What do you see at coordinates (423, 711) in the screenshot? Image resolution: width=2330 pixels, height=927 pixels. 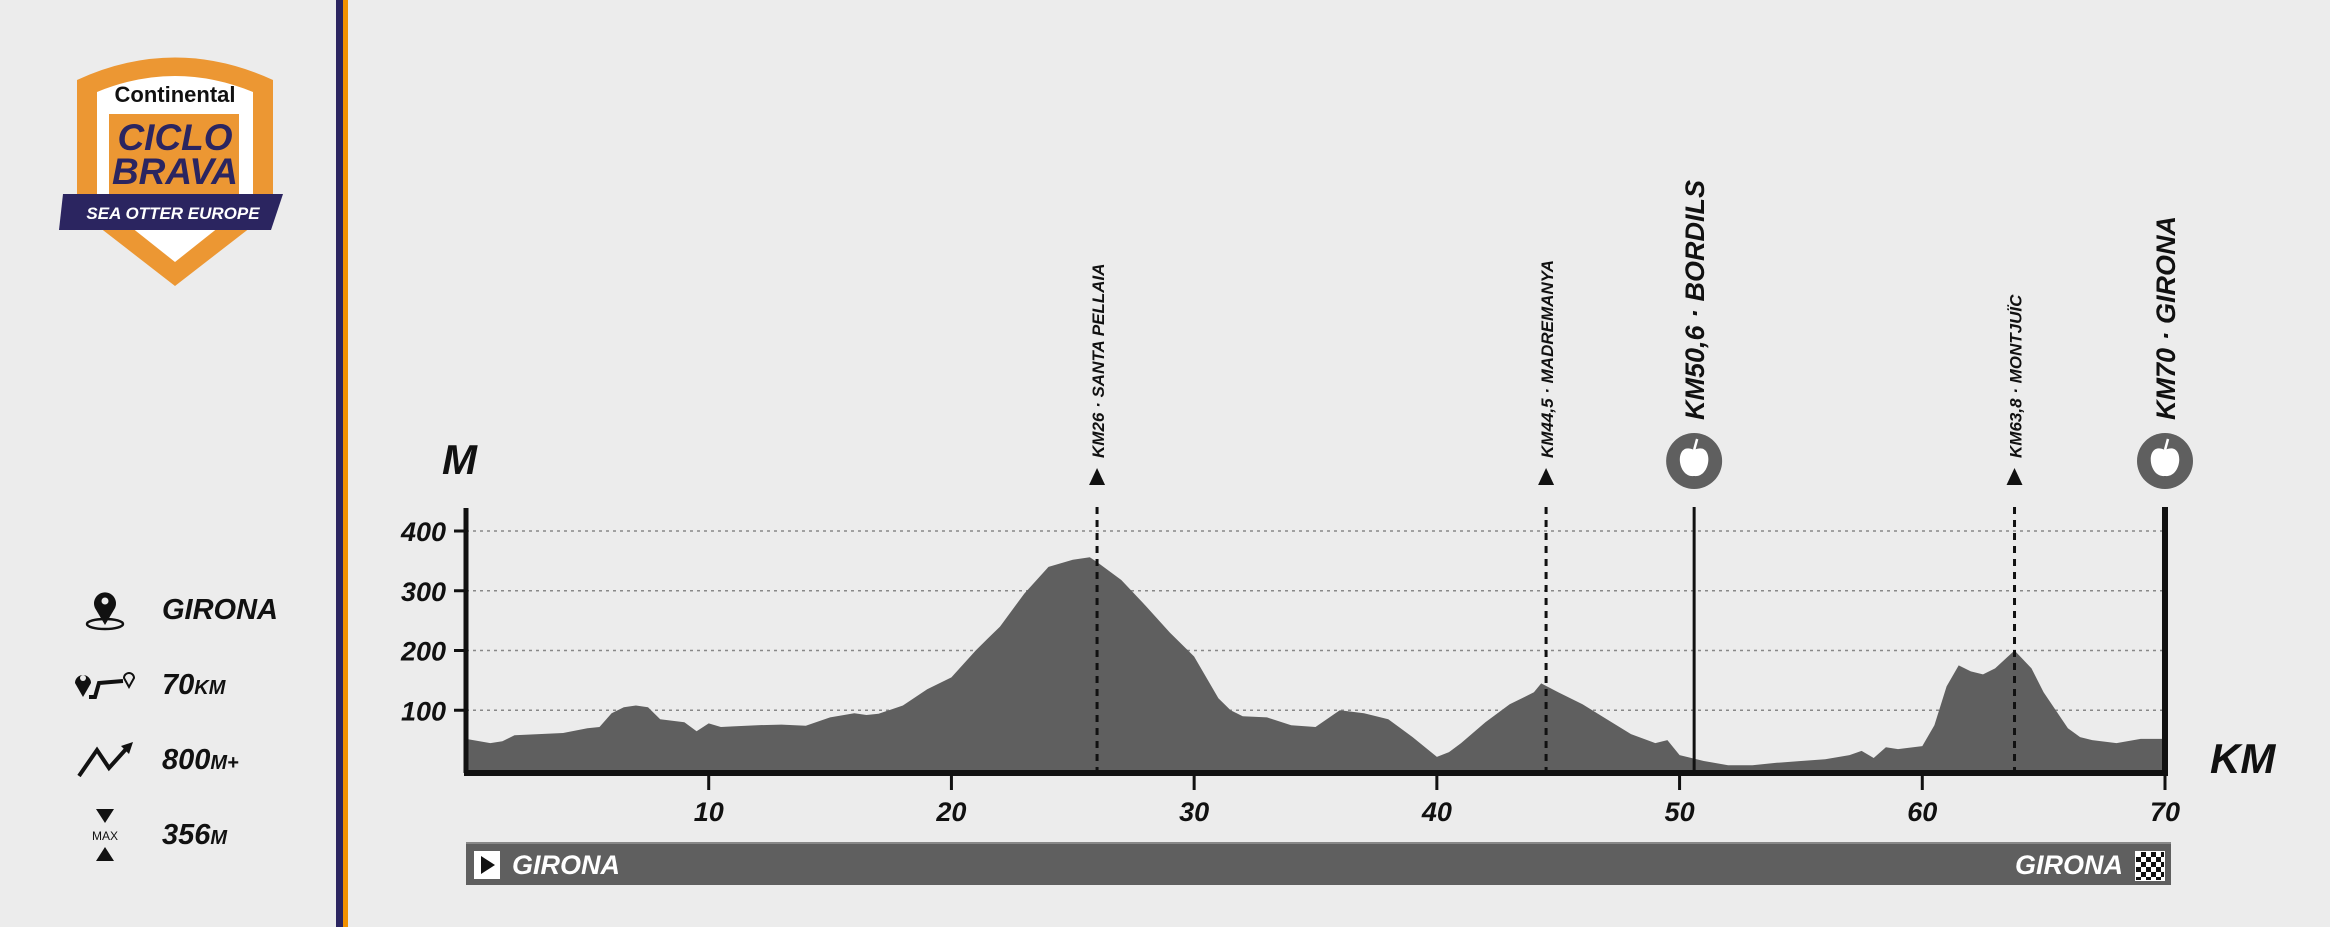 I see `y-tick-label: 100` at bounding box center [423, 711].